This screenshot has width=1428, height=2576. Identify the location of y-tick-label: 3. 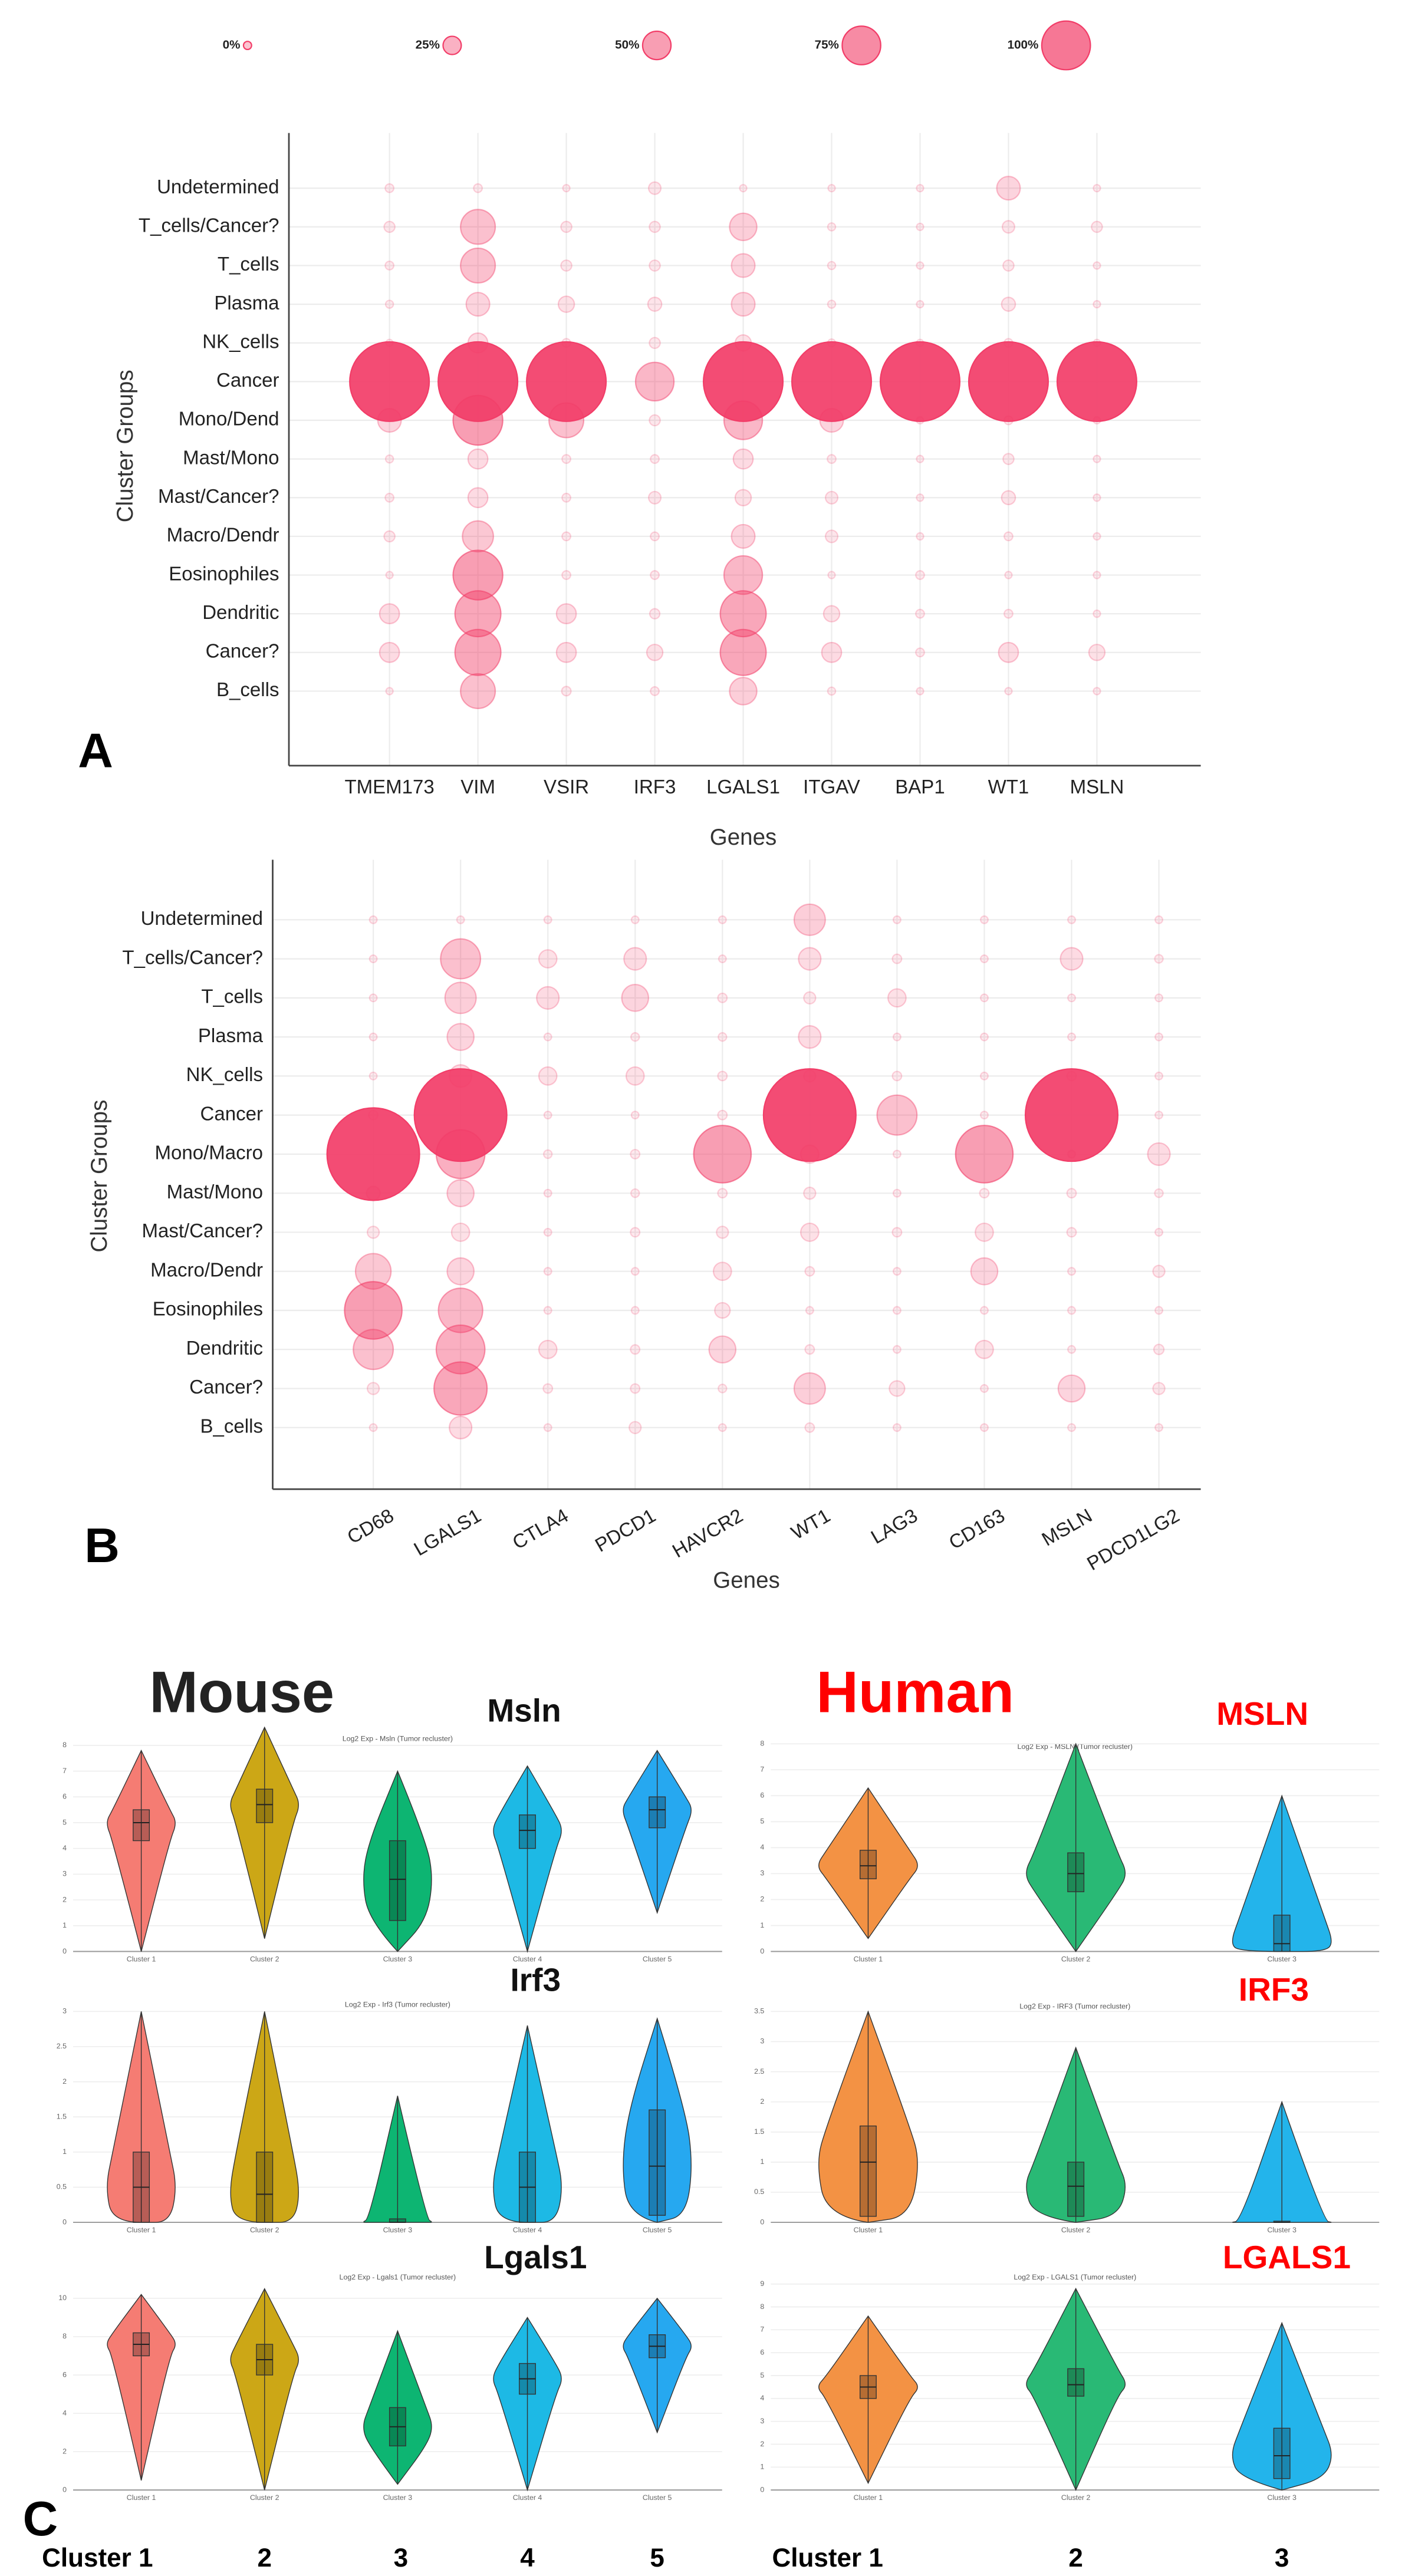
(762, 2041).